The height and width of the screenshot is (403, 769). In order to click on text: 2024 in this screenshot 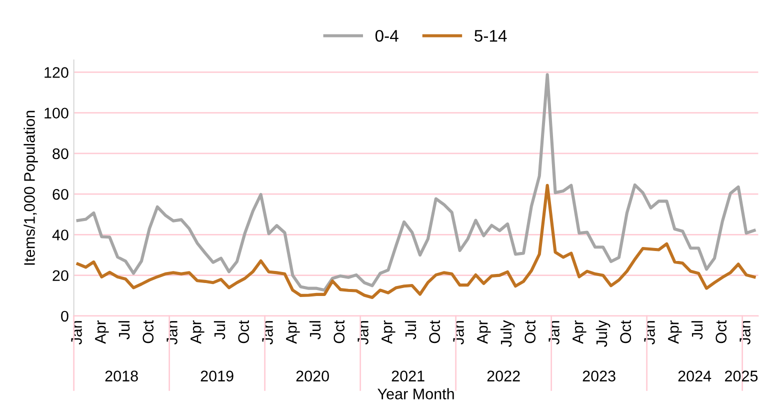, I will do `click(695, 376)`.